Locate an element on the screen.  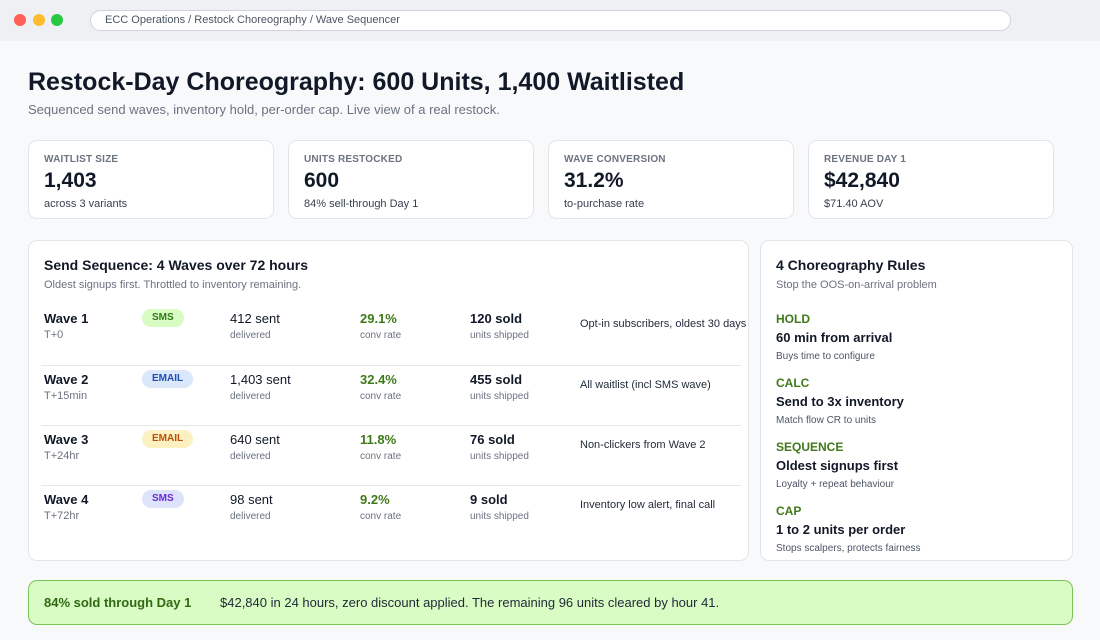
conversion-rate: 11.8% is located at coordinates (378, 439).